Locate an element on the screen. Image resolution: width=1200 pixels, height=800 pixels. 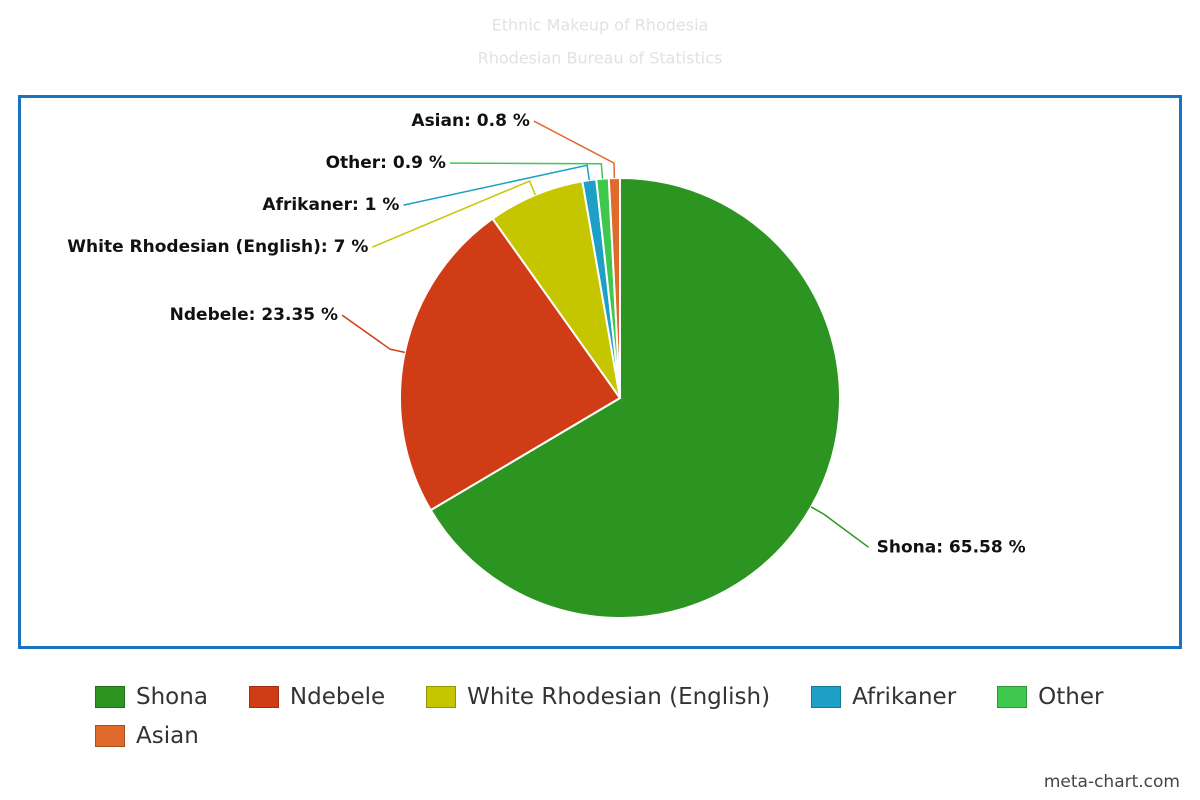
data-label: Shona: 65.58 % is located at coordinates (951, 547).